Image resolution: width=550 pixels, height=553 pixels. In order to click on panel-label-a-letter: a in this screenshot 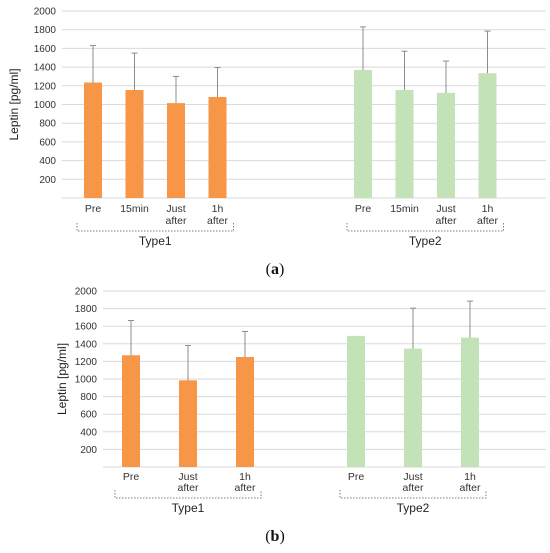, I will do `click(275, 269)`.